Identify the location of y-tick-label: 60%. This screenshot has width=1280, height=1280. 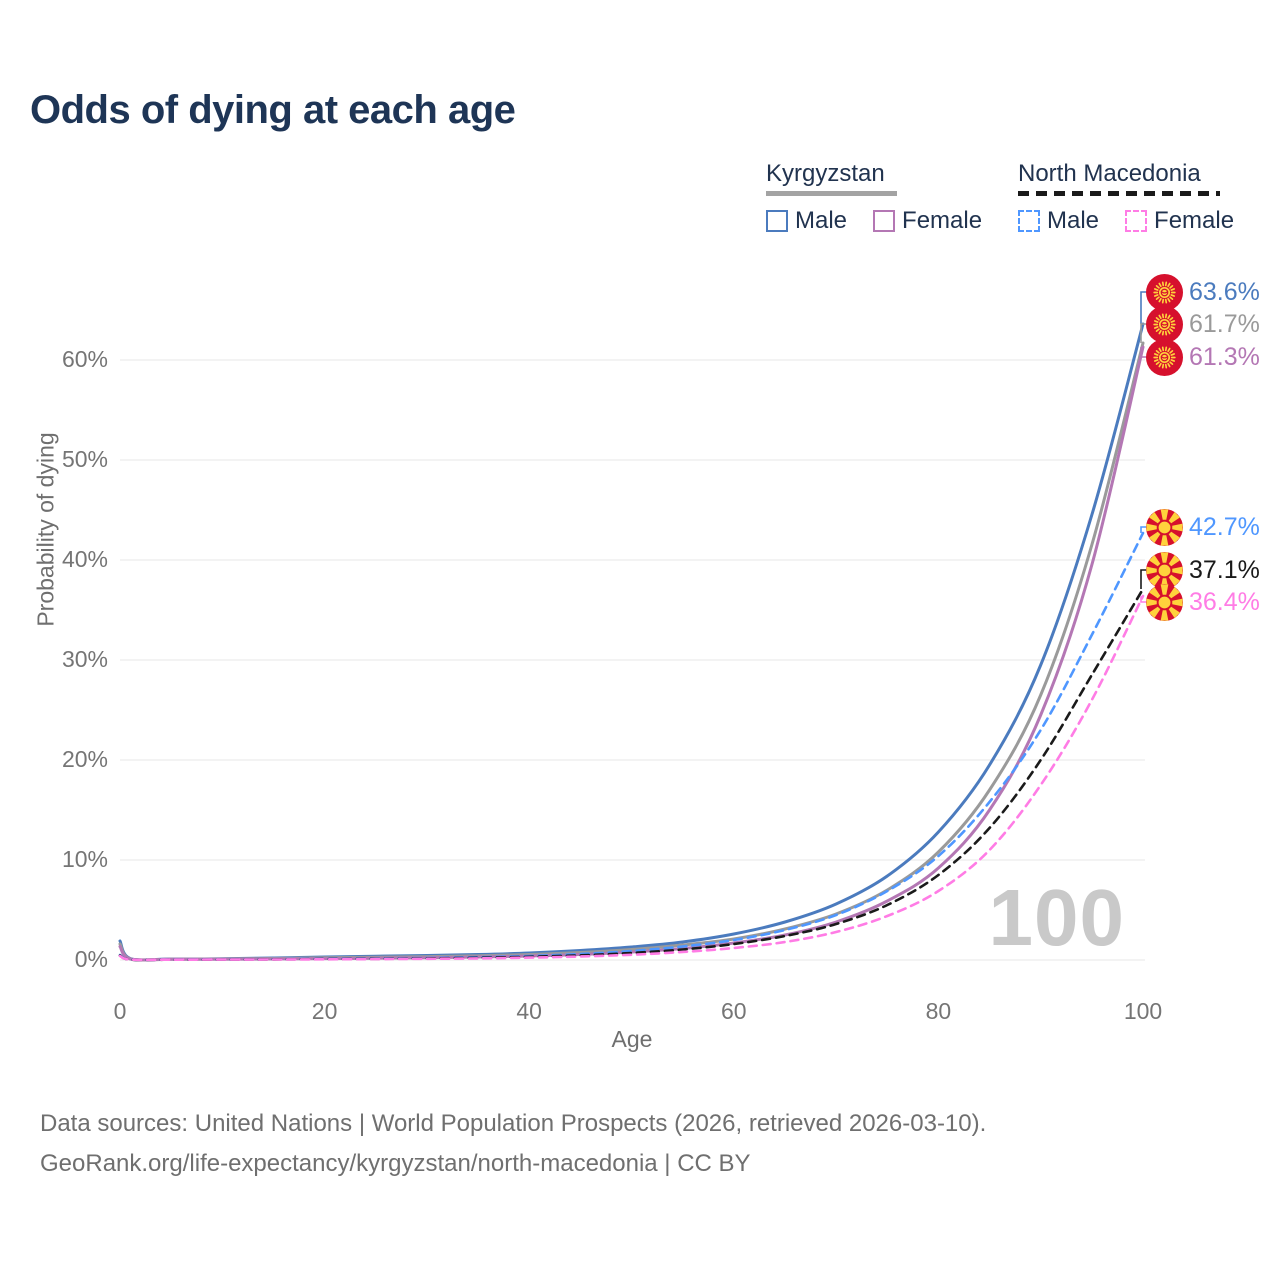
(84, 359).